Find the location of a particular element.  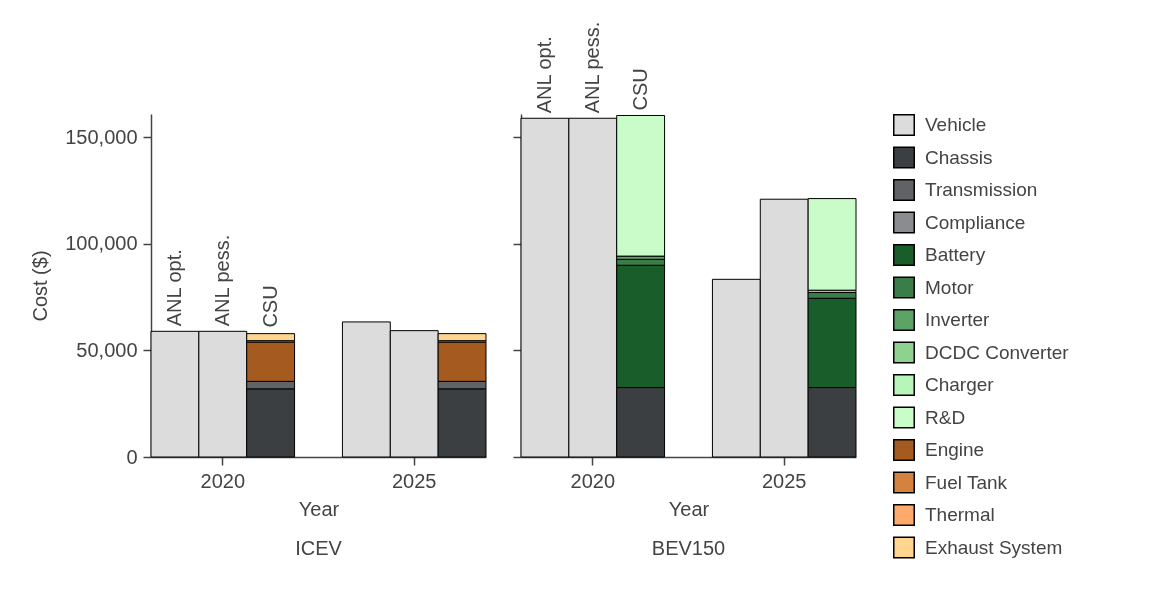

y-tick-label: 0 is located at coordinates (132, 456).